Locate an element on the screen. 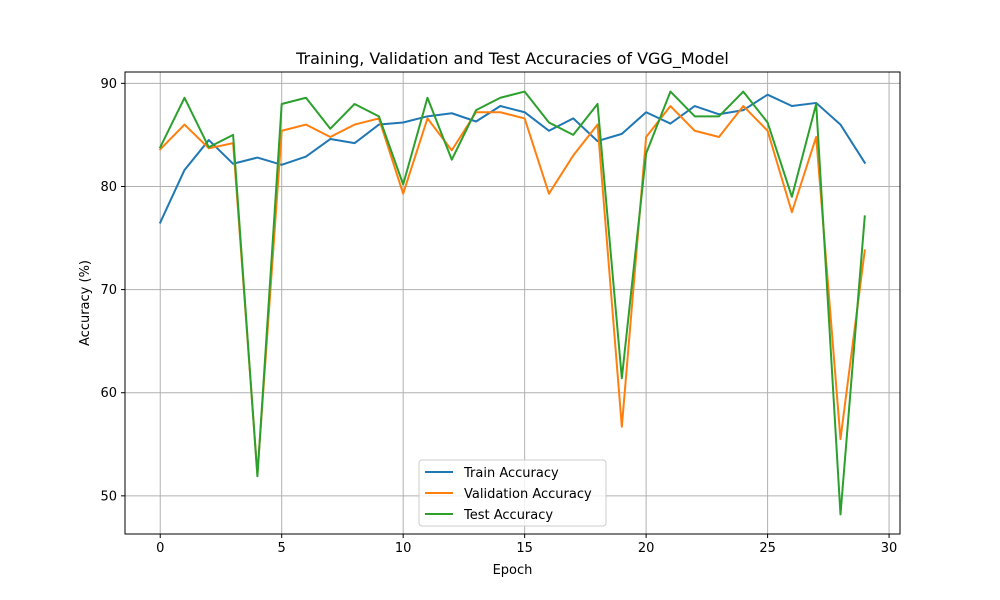 The width and height of the screenshot is (1000, 600). x-tick-label: 30 is located at coordinates (889, 548).